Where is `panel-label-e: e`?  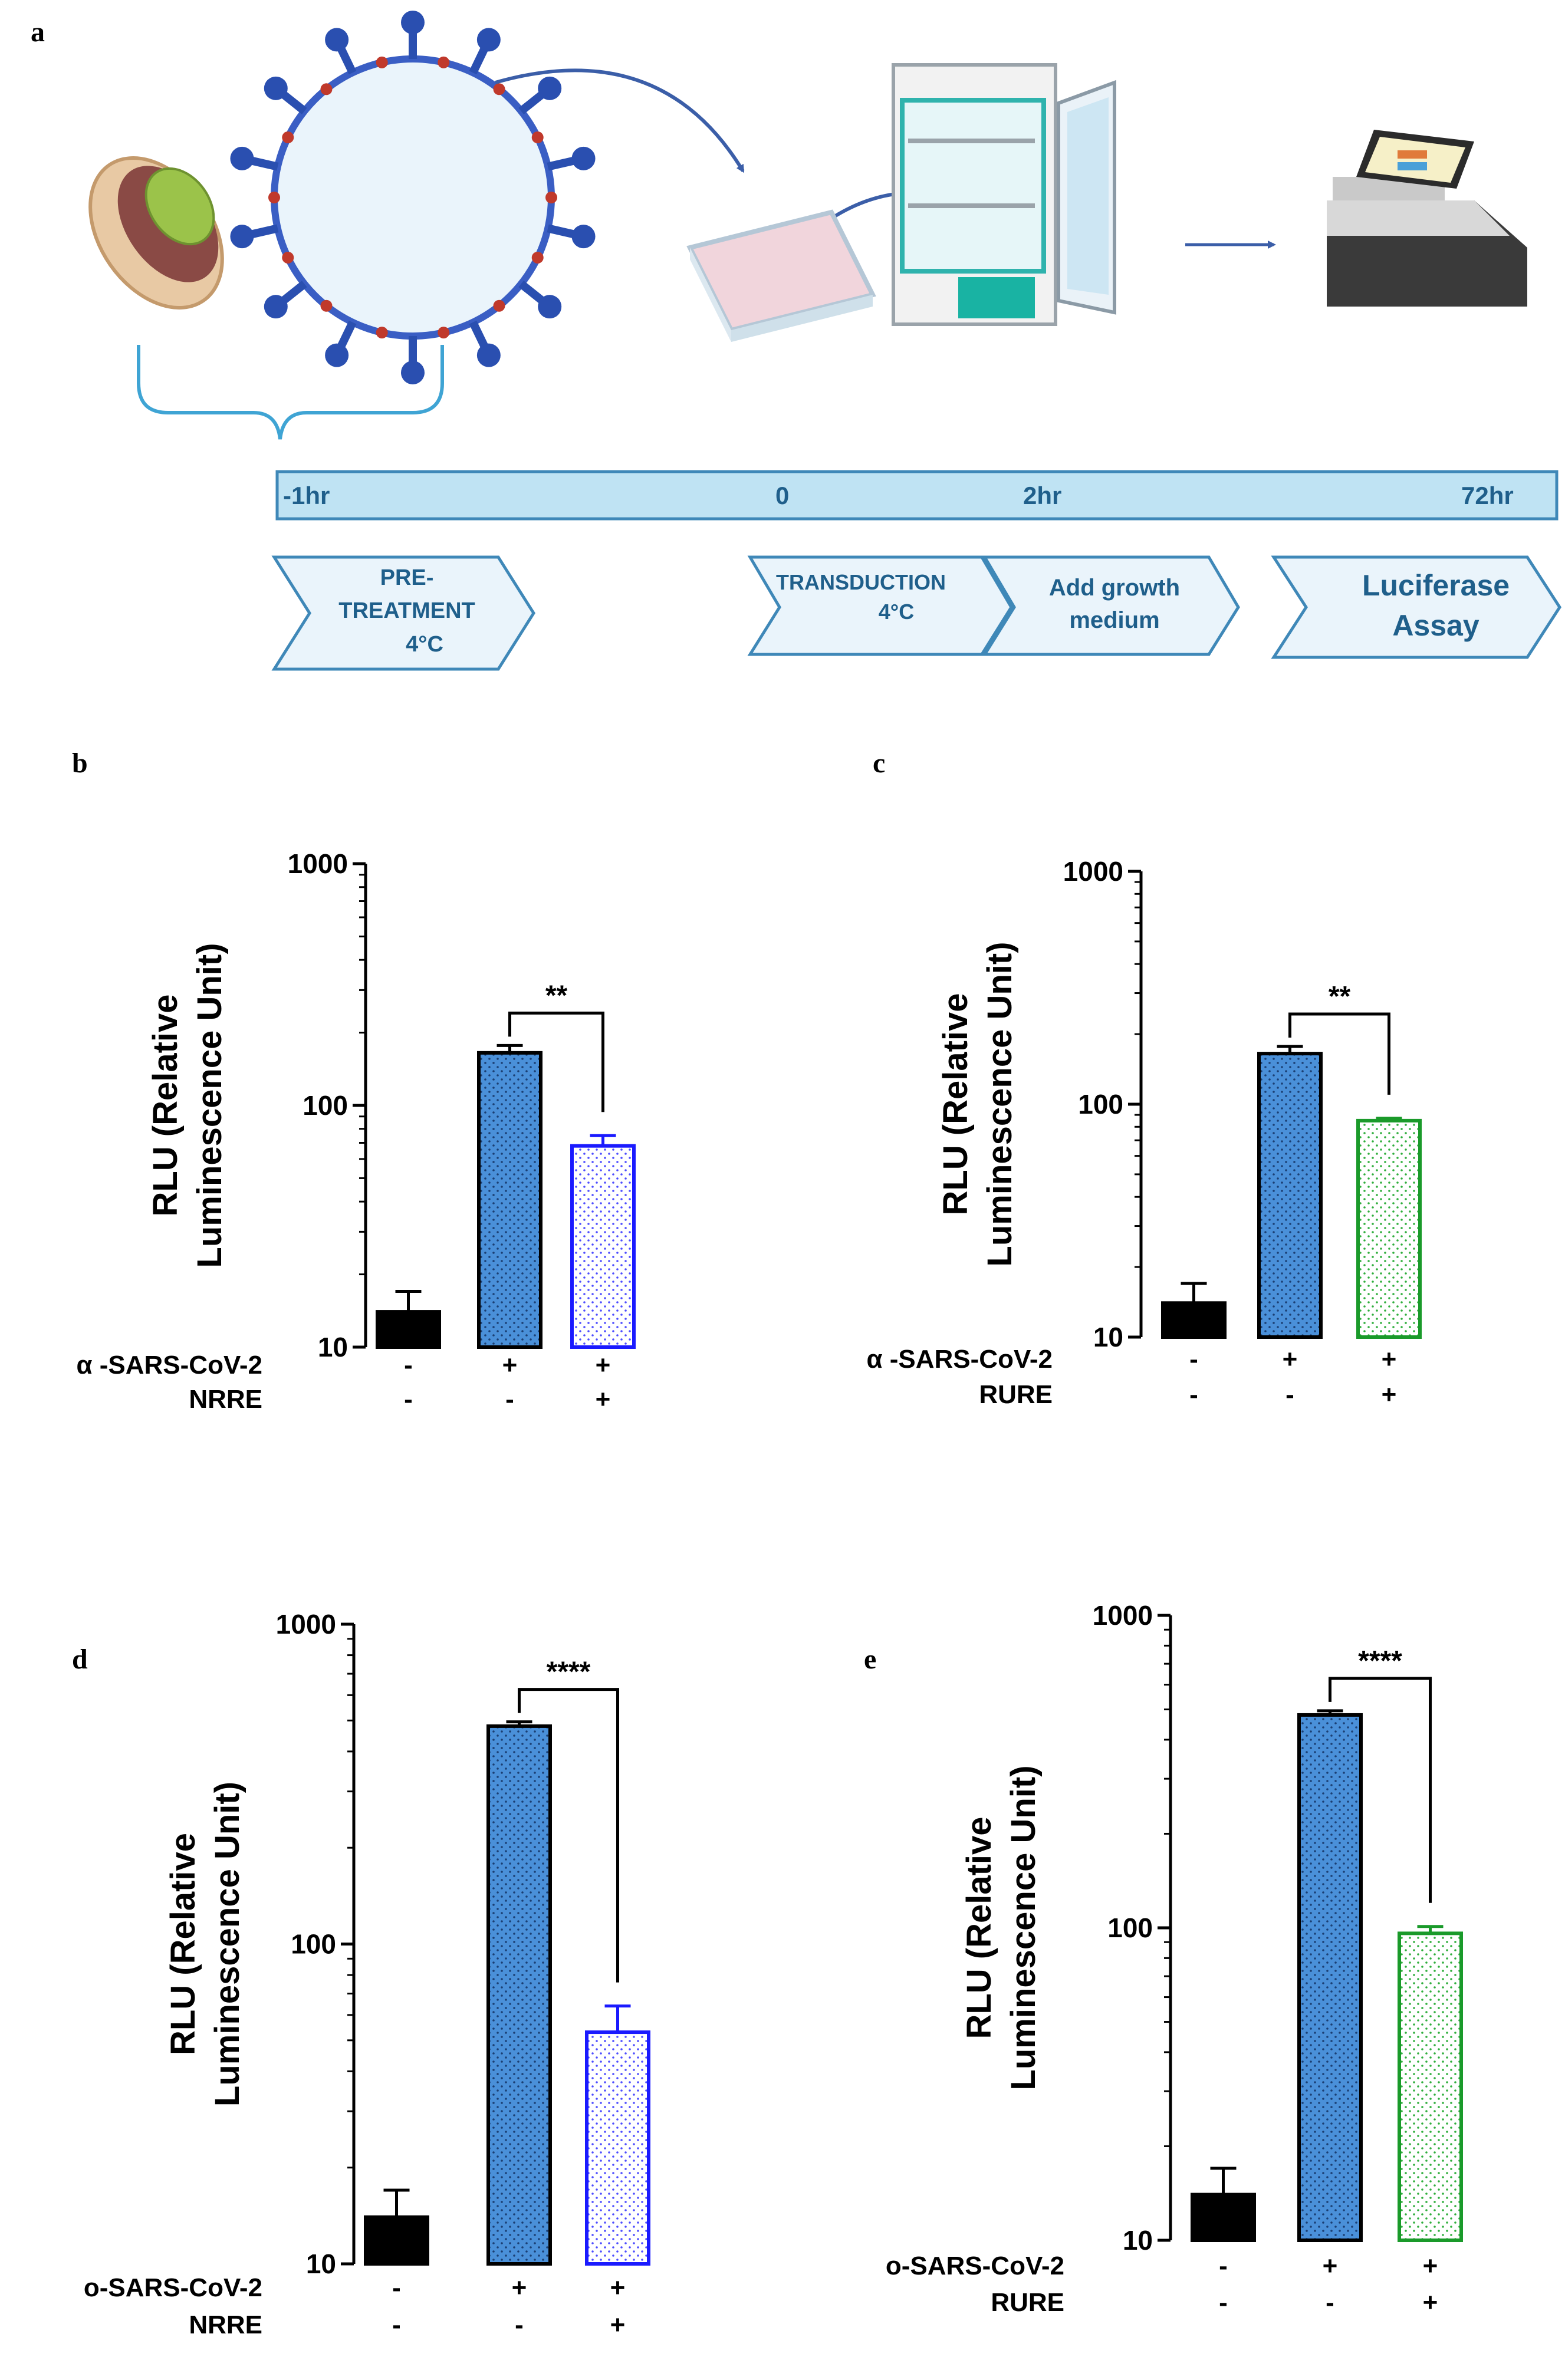
panel-label-e: e is located at coordinates (870, 1659).